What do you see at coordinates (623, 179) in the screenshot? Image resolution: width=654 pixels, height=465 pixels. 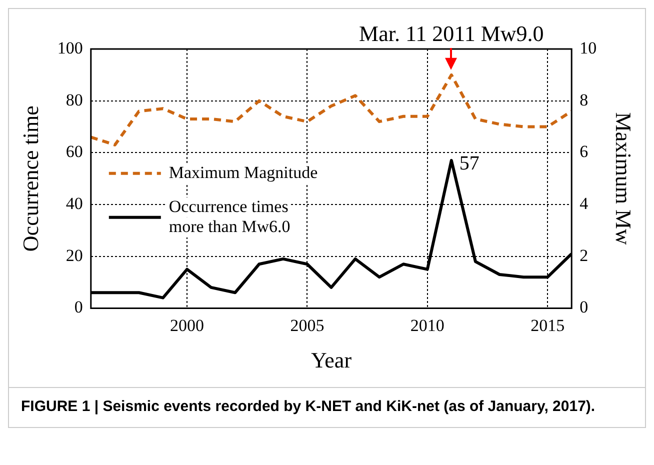 I see `y2-axis-title: Maximum Mw` at bounding box center [623, 179].